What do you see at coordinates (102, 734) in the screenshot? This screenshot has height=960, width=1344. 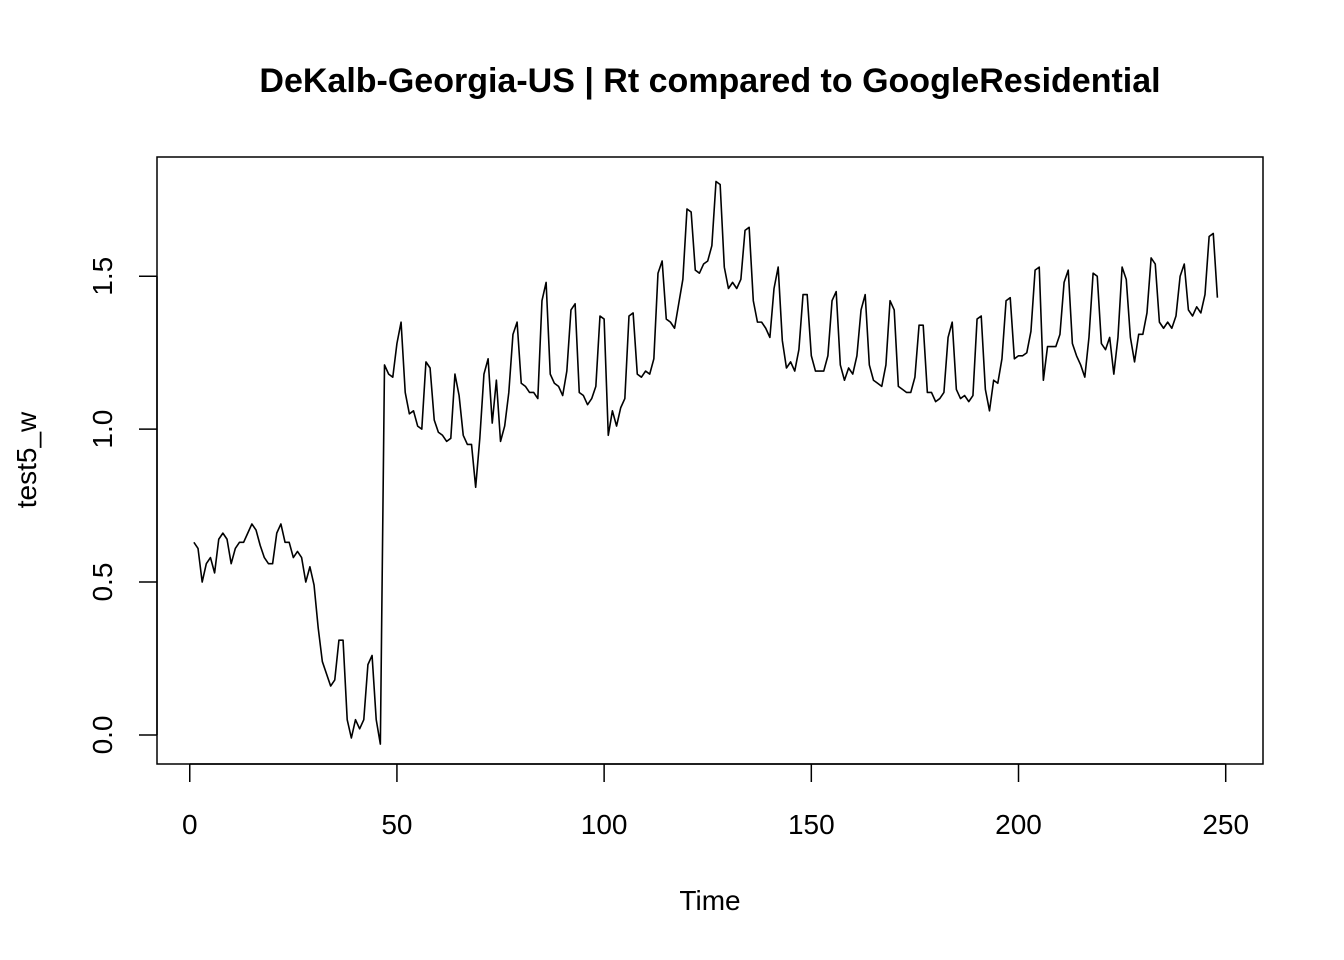 I see `y-tick-label: 0.0` at bounding box center [102, 734].